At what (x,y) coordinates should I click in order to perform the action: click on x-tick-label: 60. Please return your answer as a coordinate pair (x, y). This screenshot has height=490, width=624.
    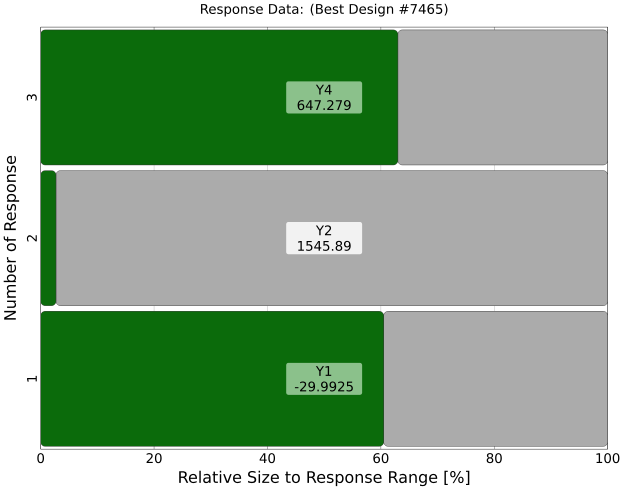
    Looking at the image, I should click on (380, 458).